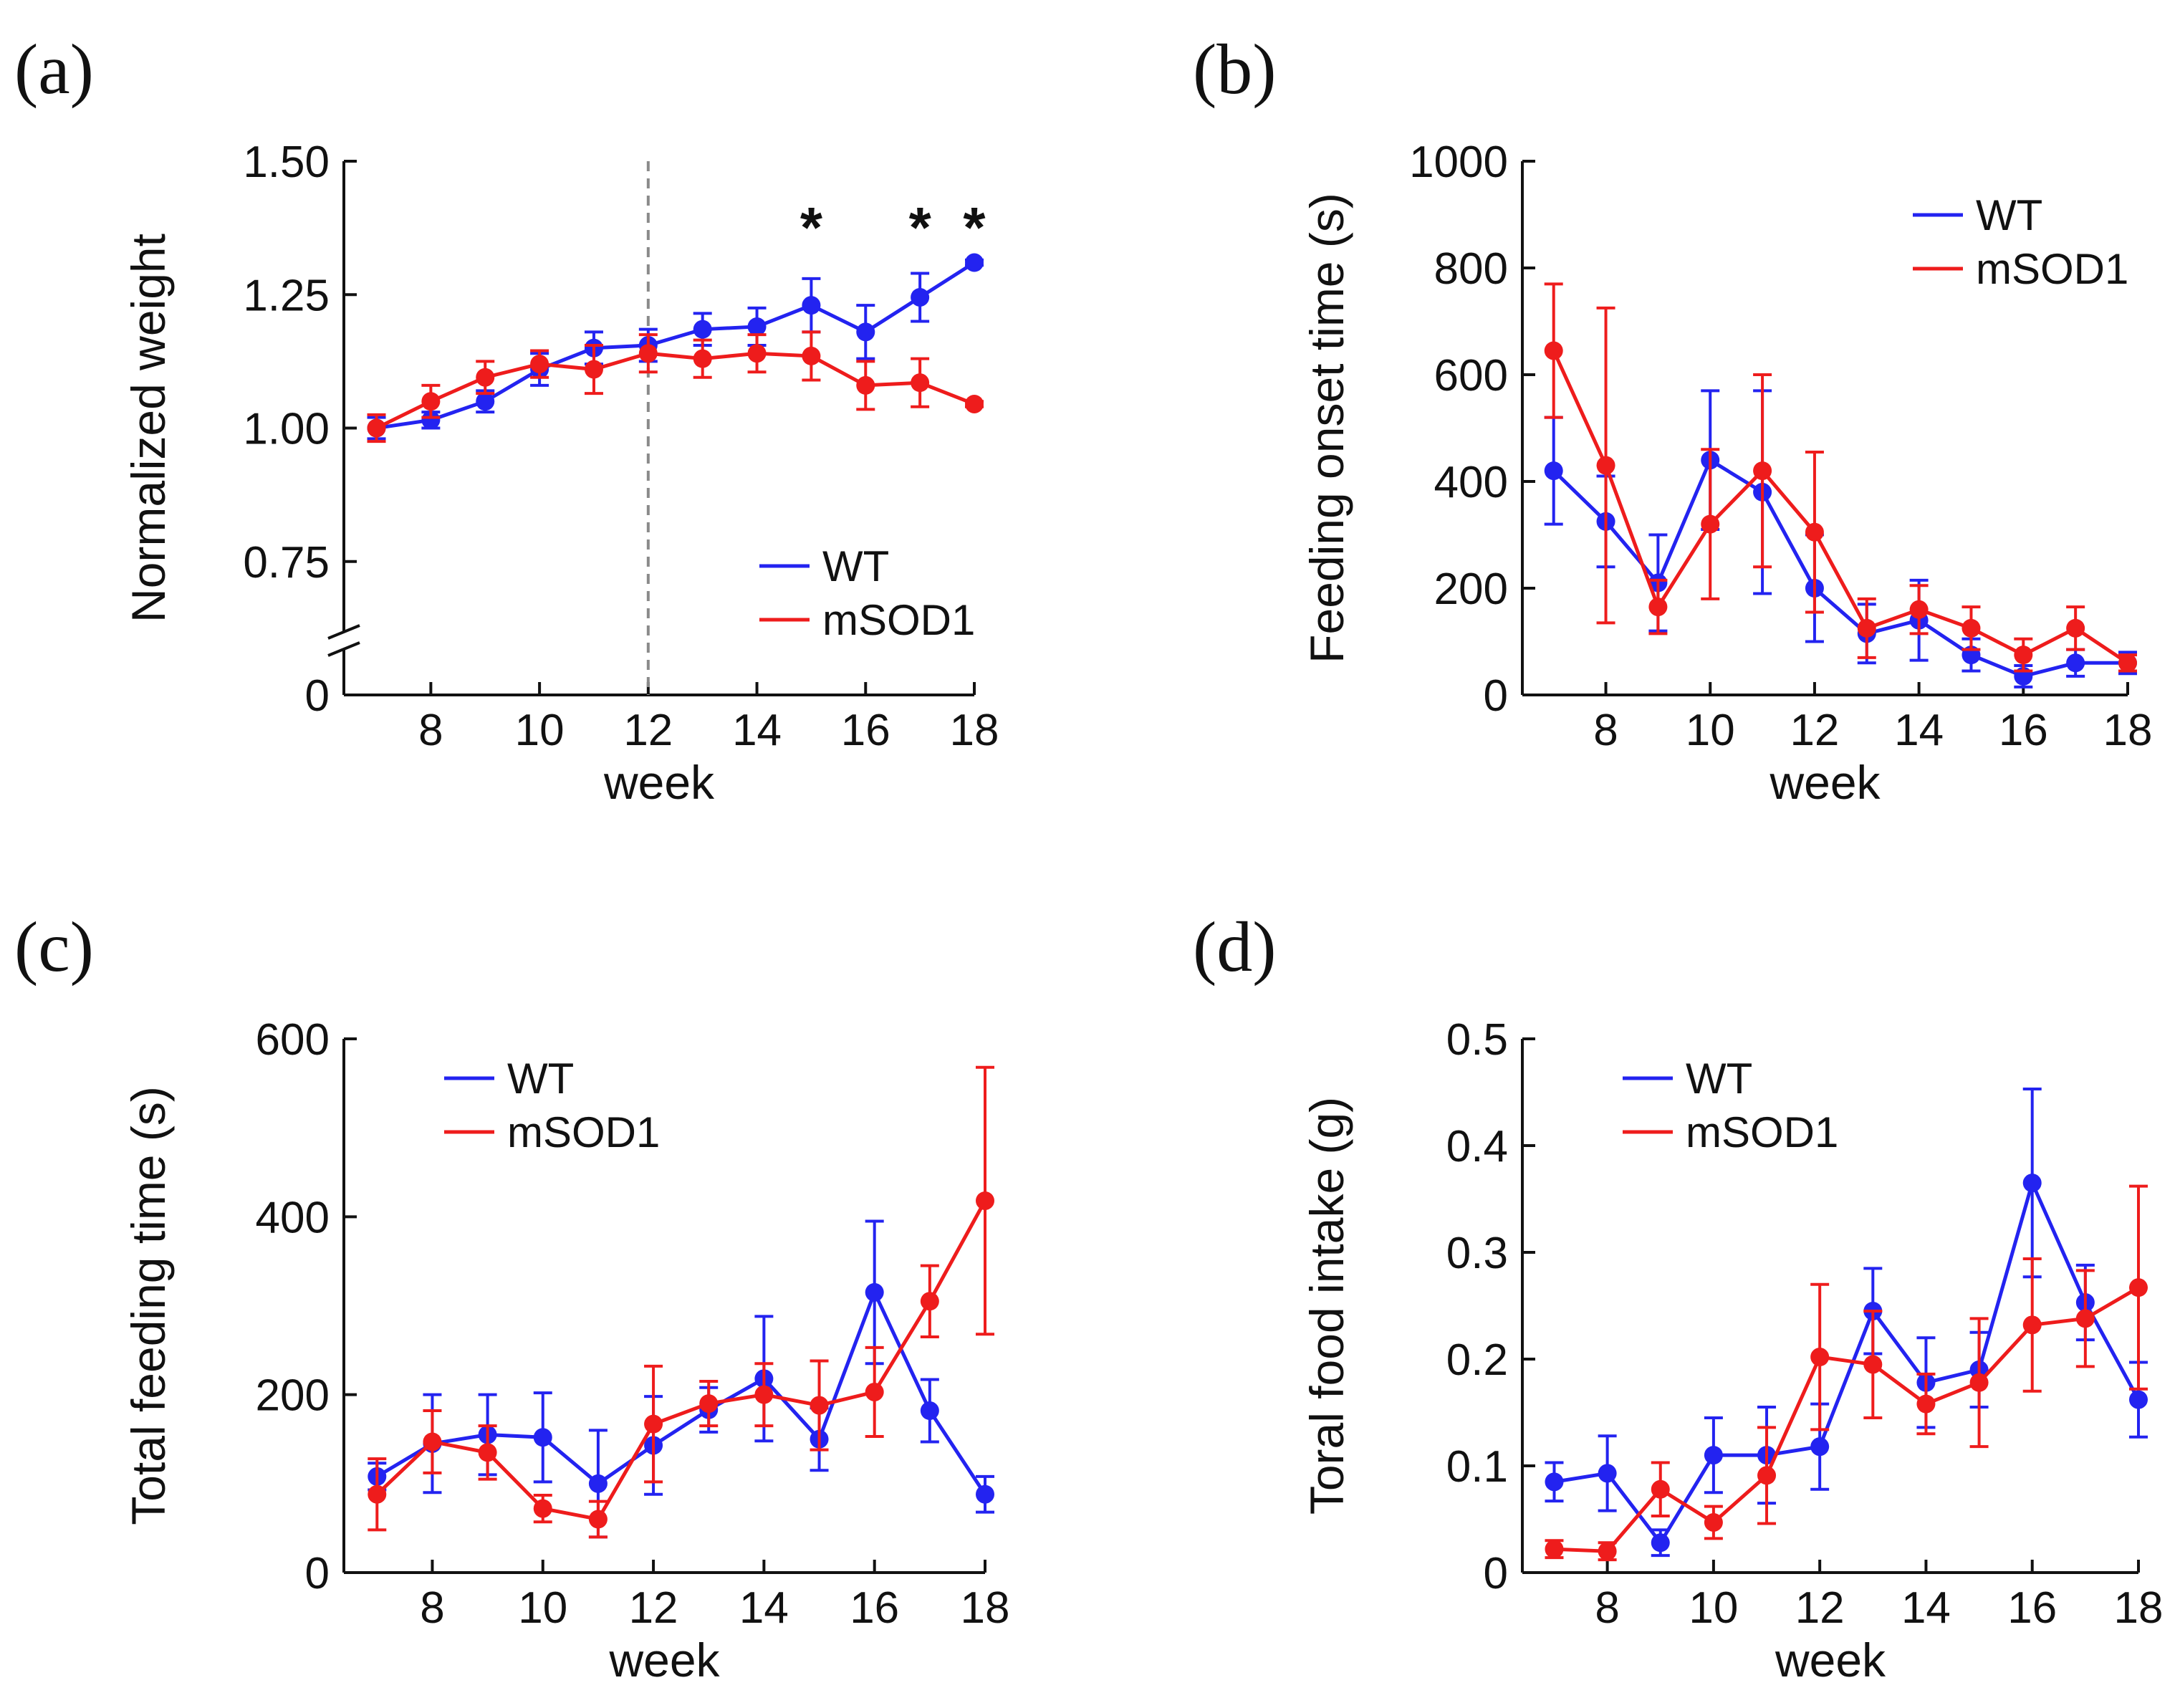 The height and width of the screenshot is (1708, 2180). Describe the element at coordinates (293, 1040) in the screenshot. I see `chart-2-y-tick-label: 600` at that location.